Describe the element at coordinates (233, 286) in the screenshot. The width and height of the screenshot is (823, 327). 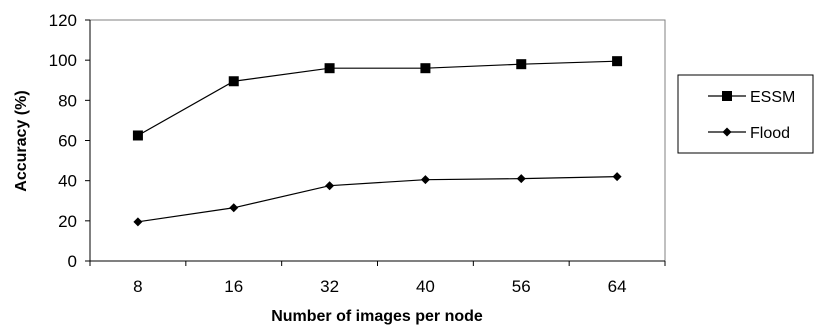
I see `x-tick-label: 16` at that location.